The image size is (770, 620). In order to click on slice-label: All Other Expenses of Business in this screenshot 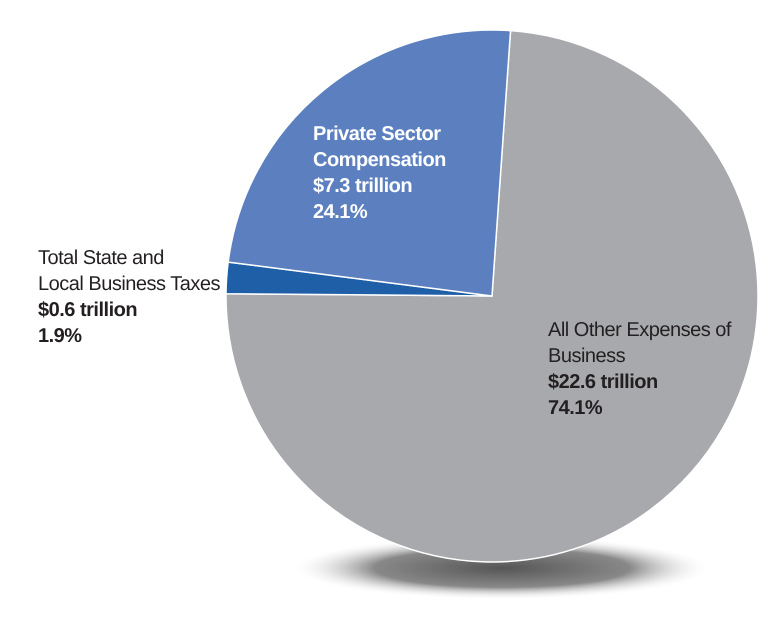, I will do `click(640, 343)`.